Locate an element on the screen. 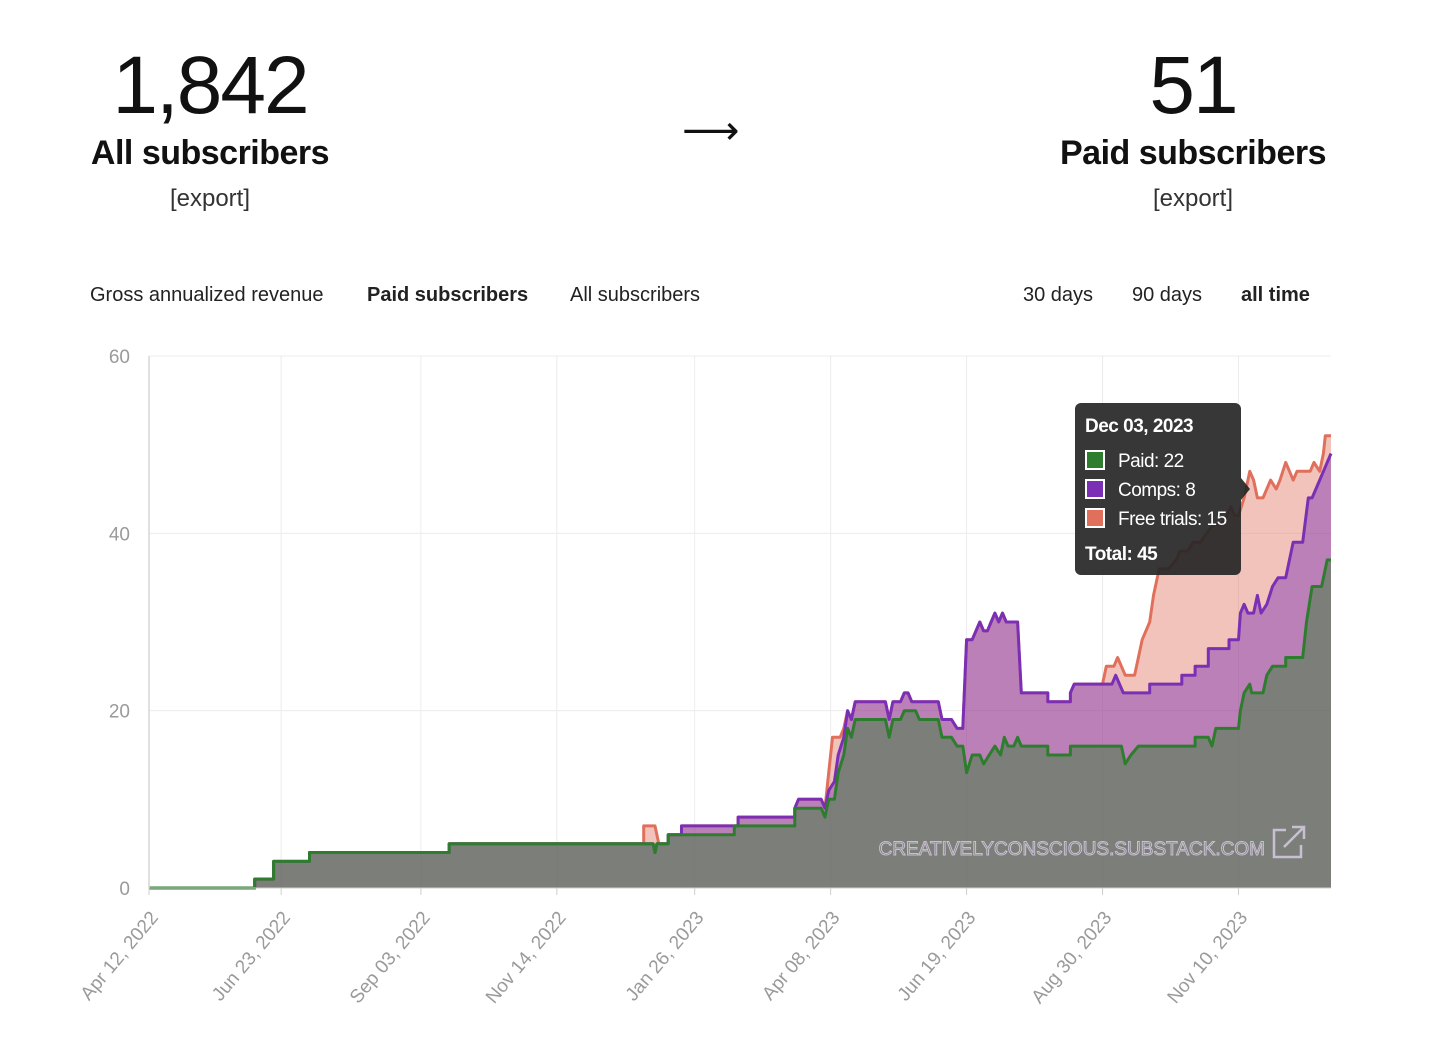  tooltip-pointer is located at coordinates (1245, 489).